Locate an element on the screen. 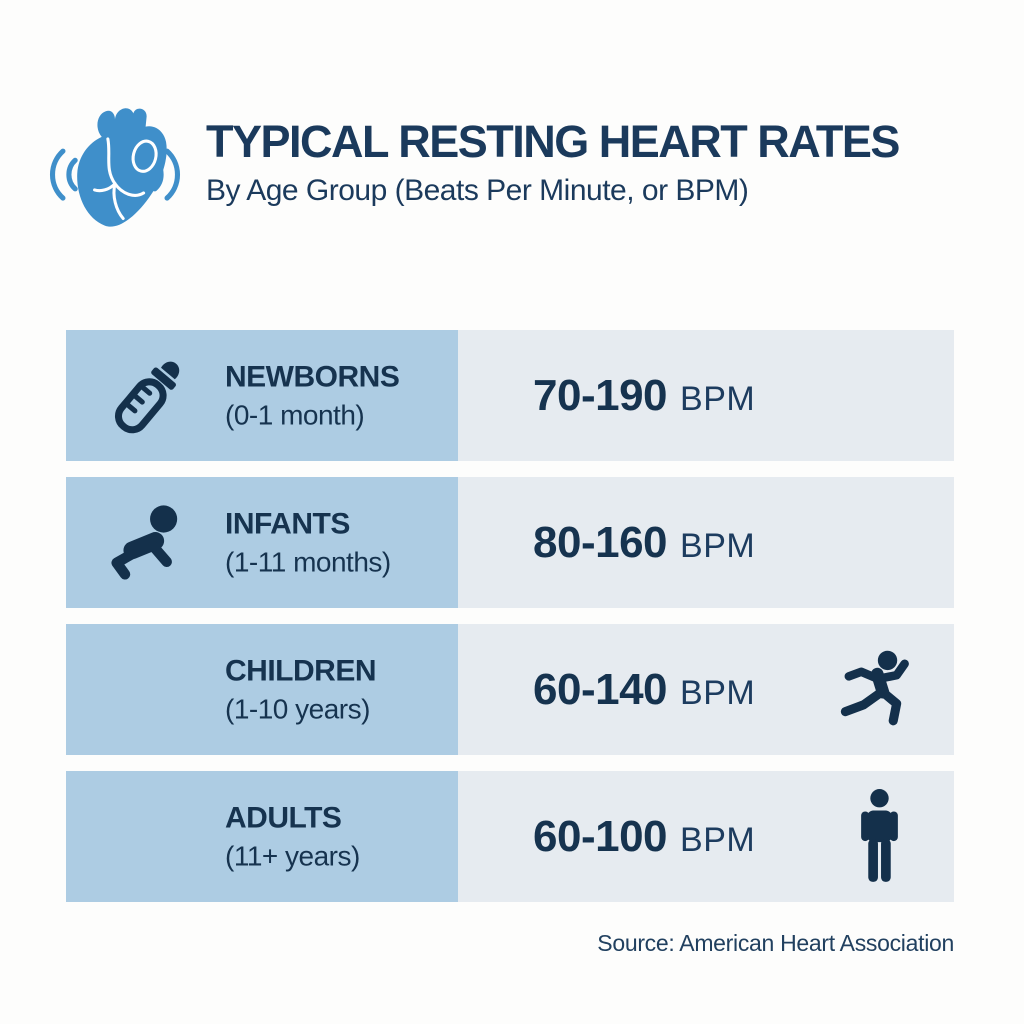 The image size is (1024, 1024). standing-adult-icon is located at coordinates (879, 837).